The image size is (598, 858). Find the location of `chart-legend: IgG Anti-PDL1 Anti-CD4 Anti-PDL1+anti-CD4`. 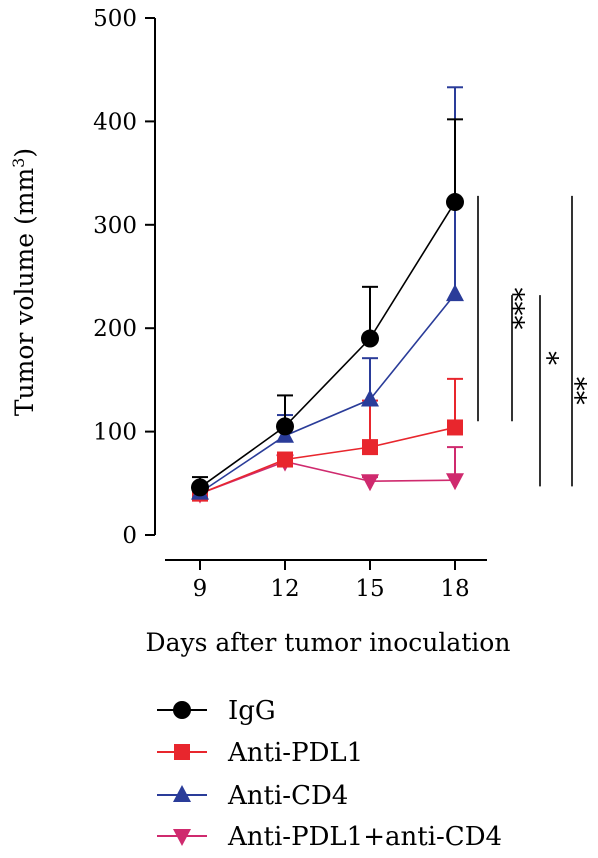

chart-legend: IgG Anti-PDL1 Anti-CD4 Anti-PDL1+anti-CD4 is located at coordinates (329, 774).